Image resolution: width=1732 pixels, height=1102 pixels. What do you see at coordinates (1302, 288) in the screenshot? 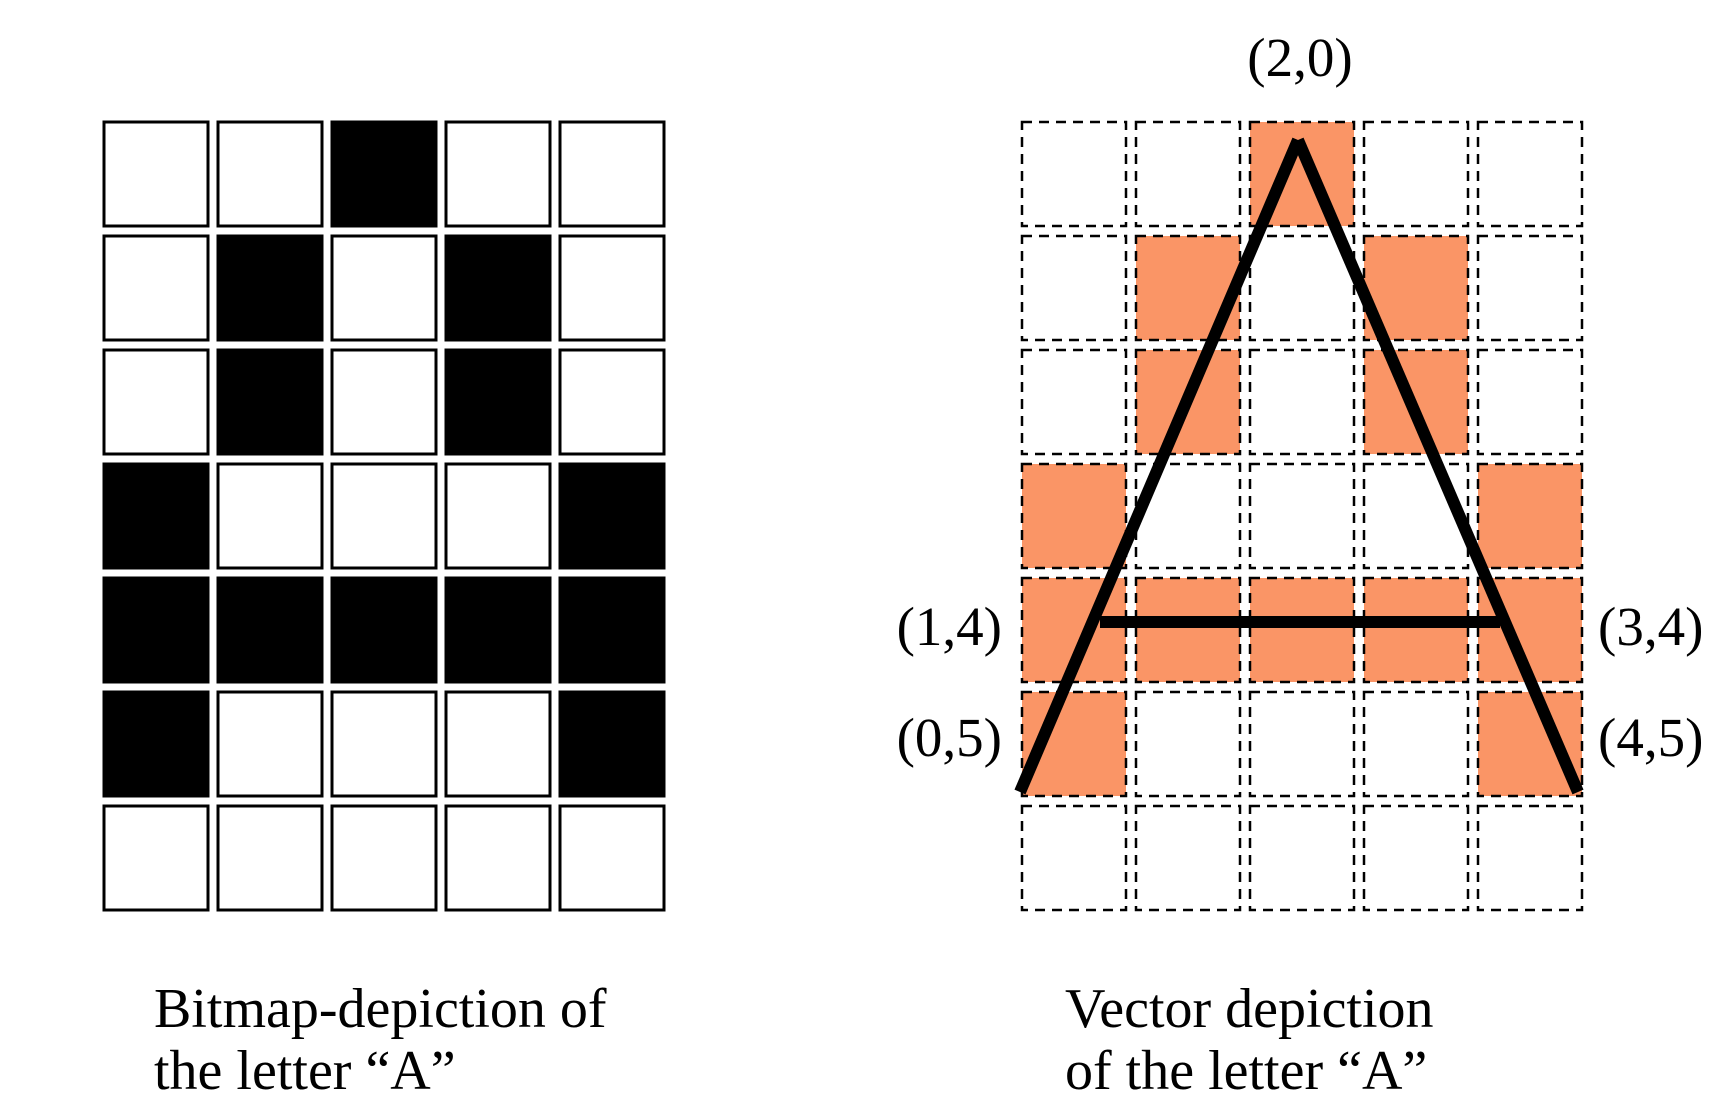
I see `vector-cell-r1c2` at bounding box center [1302, 288].